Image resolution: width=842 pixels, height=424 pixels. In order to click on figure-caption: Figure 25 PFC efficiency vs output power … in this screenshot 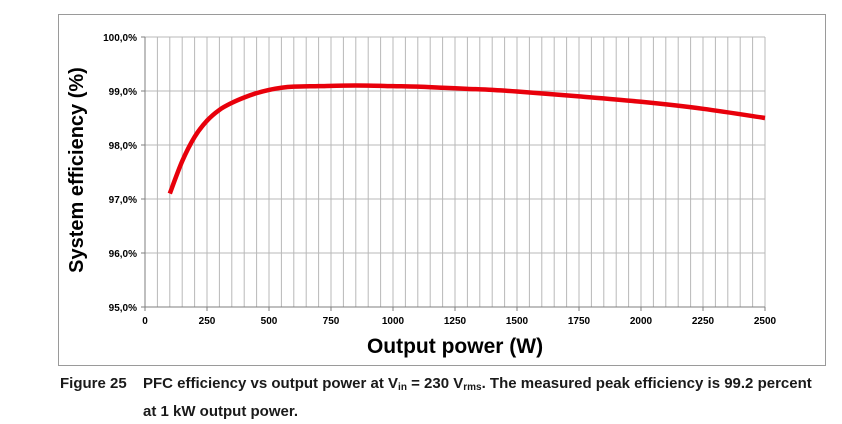, I will do `click(445, 398)`.